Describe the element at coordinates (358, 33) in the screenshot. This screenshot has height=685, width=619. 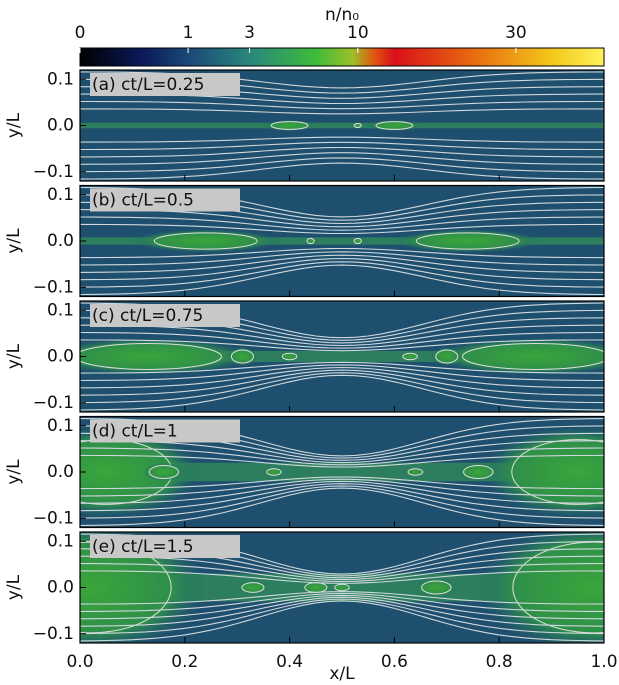
I see `colorbar-tick-label: 10` at that location.